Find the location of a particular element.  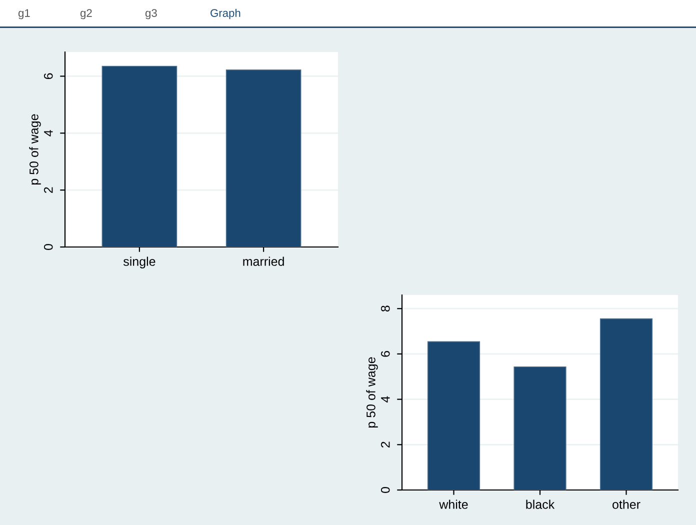

x-tick-label: married is located at coordinates (263, 261).